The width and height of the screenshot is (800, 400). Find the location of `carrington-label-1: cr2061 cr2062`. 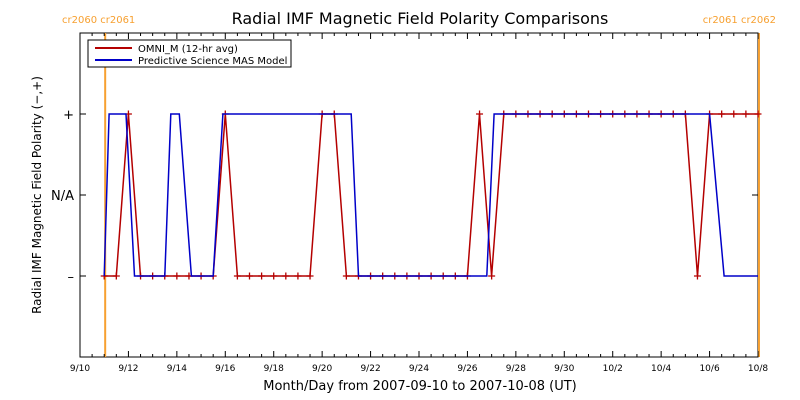

carrington-label-1: cr2061 cr2062 is located at coordinates (739, 20).